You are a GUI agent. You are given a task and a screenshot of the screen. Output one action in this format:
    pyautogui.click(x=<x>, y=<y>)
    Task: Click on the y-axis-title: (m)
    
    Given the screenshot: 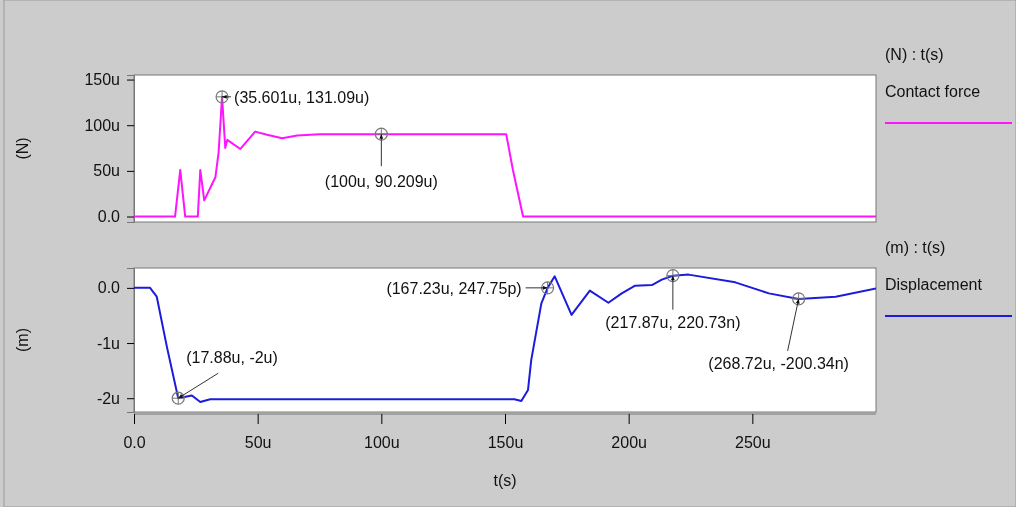 What is the action you would take?
    pyautogui.click(x=22, y=340)
    